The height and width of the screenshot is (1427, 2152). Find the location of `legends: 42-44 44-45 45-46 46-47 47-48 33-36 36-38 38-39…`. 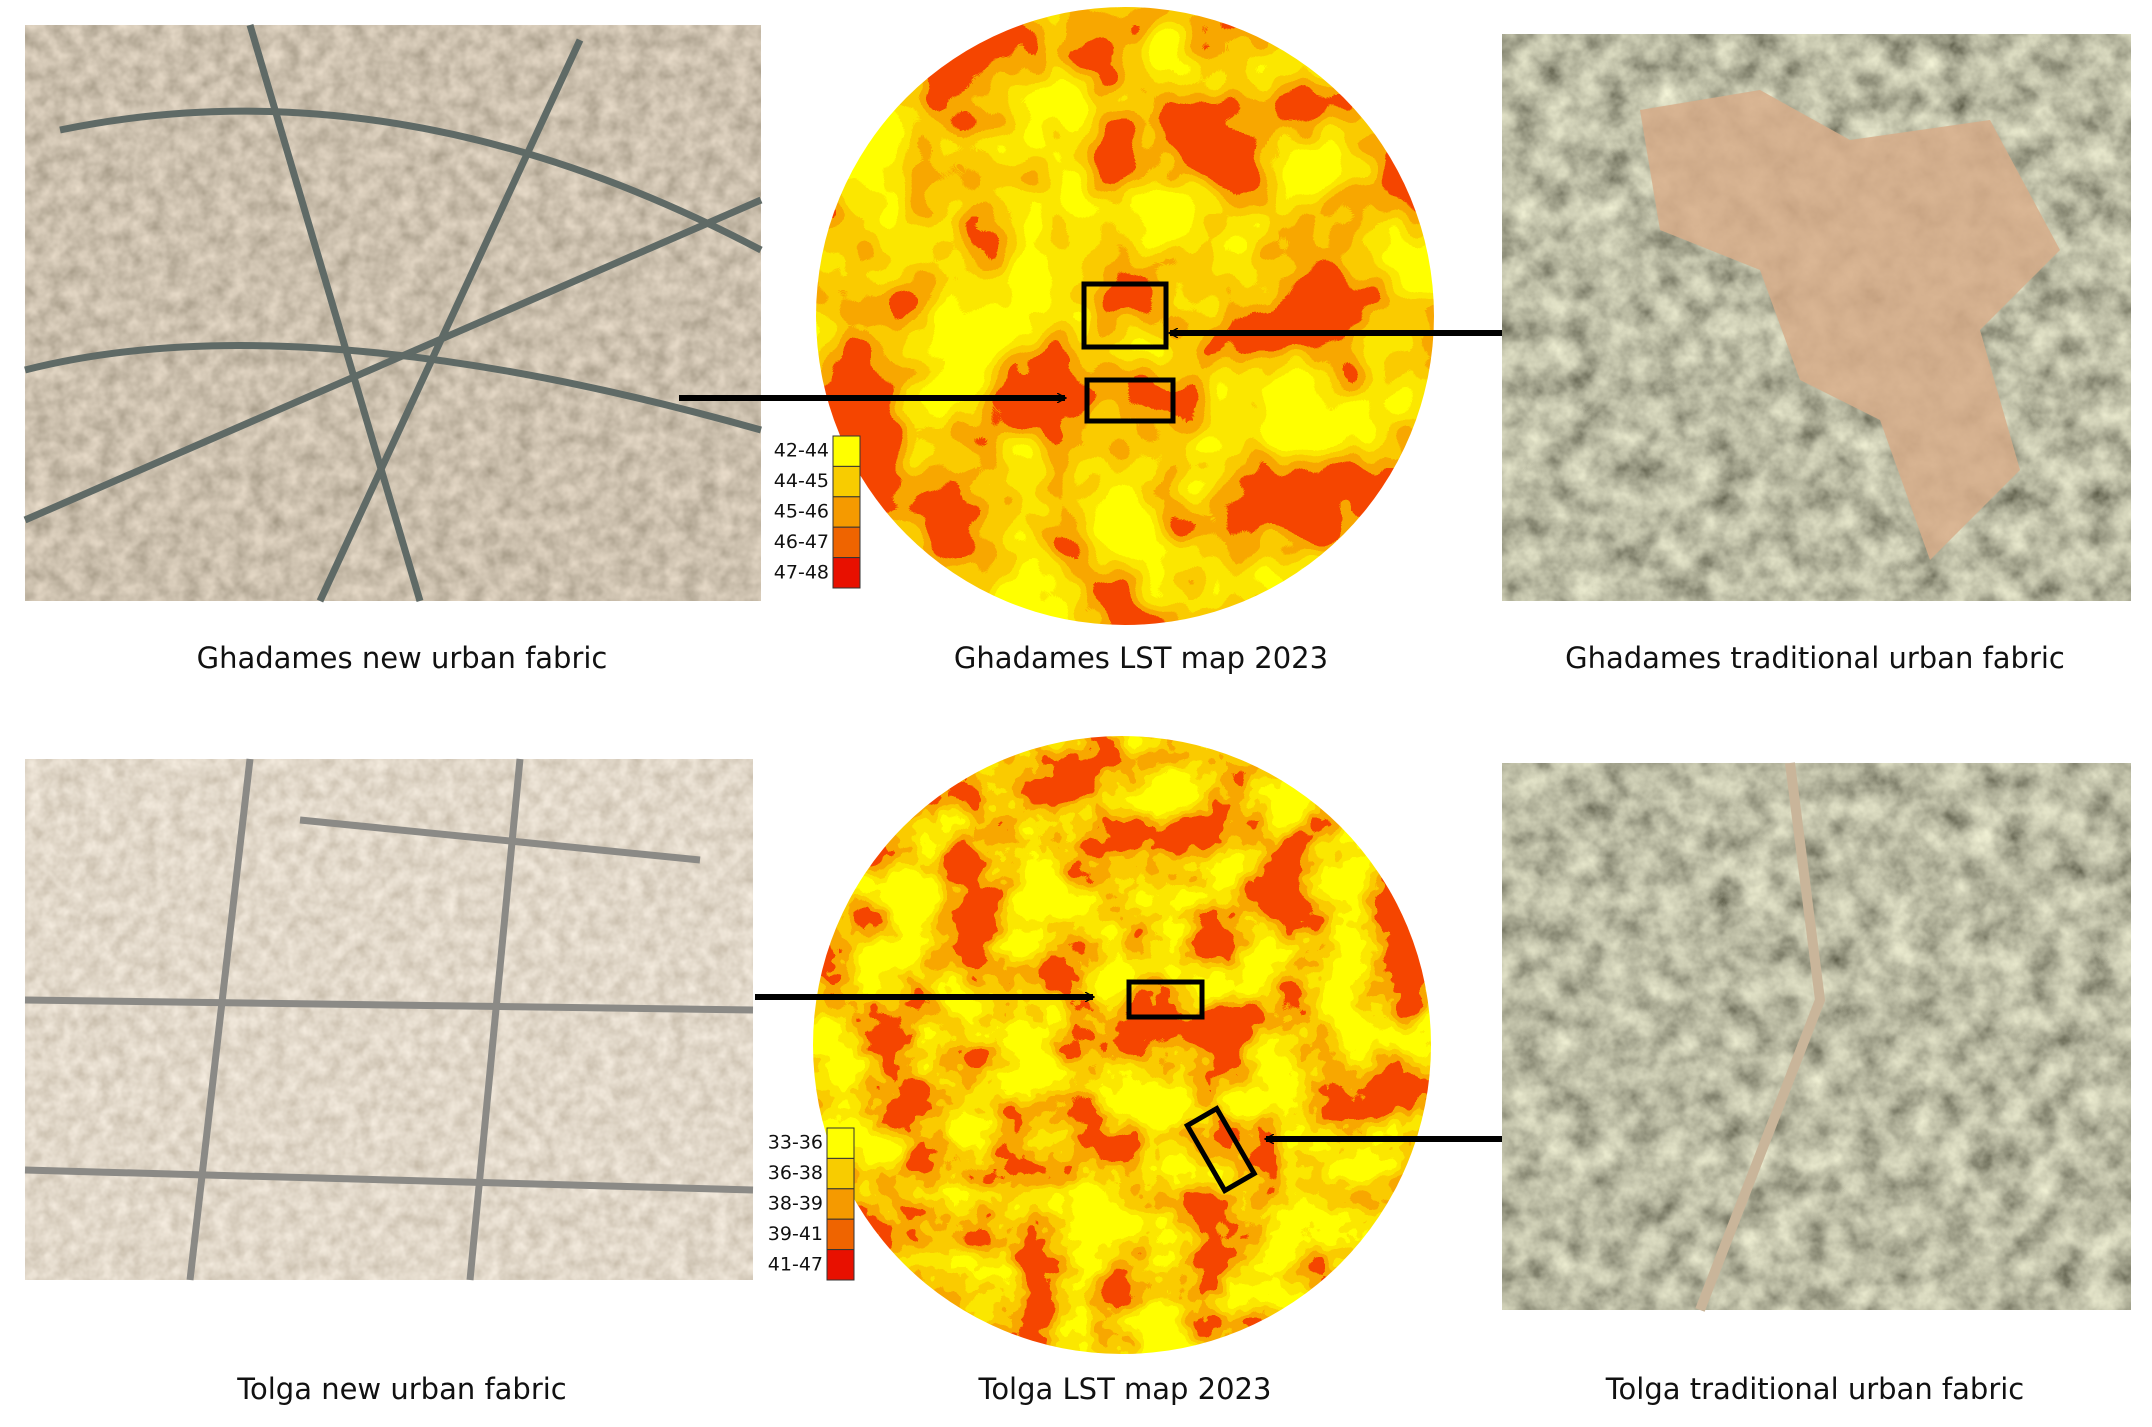

legends: 42-44 44-45 45-46 46-47 47-48 33-36 36-38 38-39… is located at coordinates (814, 858).